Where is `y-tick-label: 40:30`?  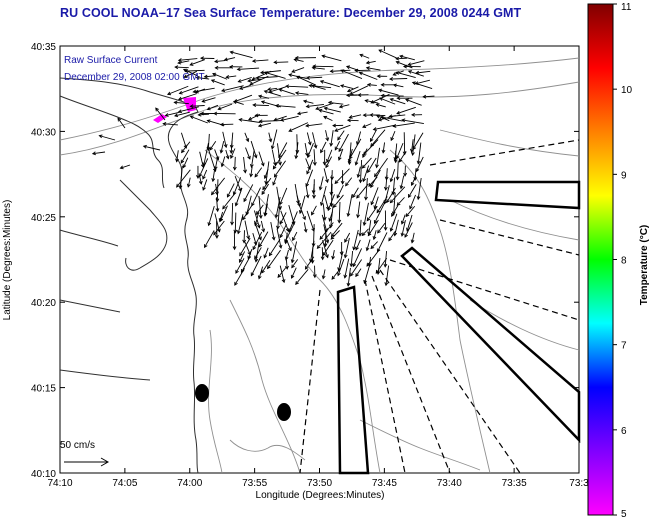 y-tick-label: 40:30 is located at coordinates (43, 132).